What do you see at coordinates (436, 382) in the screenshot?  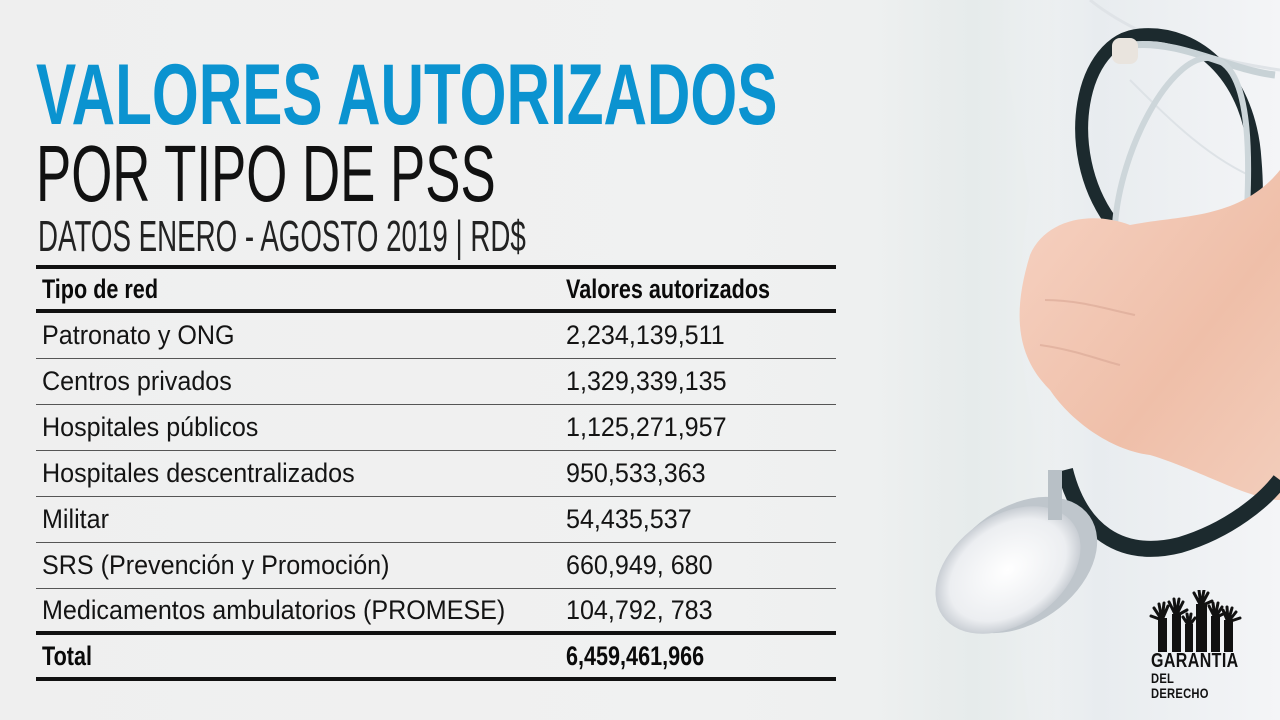 I see `table-row: Centros privados 1,329,339,135` at bounding box center [436, 382].